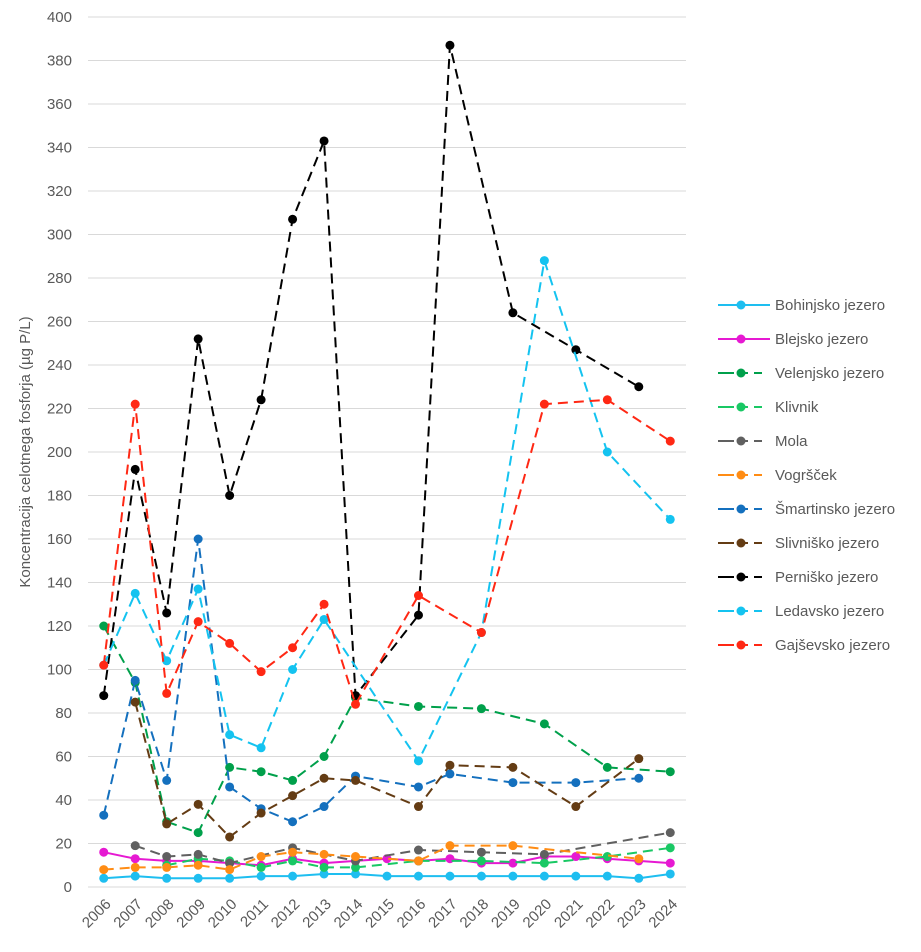  What do you see at coordinates (63, 757) in the screenshot?
I see `y-tick-label: 60` at bounding box center [63, 757].